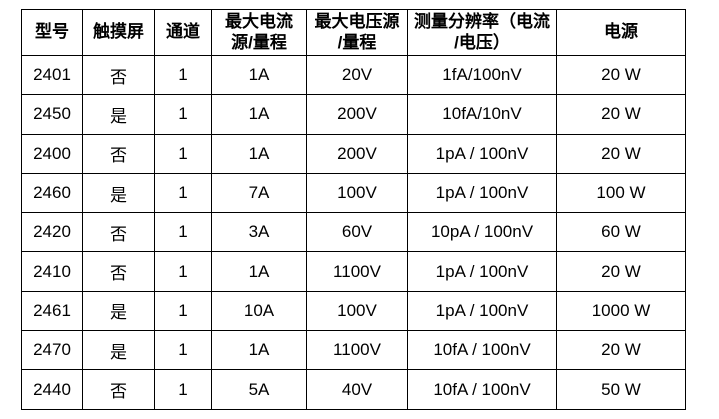 This screenshot has height=419, width=719. I want to click on table-row: 2460 是 1 7A 100V 1pA / 100nV 100 W, so click(353, 193).